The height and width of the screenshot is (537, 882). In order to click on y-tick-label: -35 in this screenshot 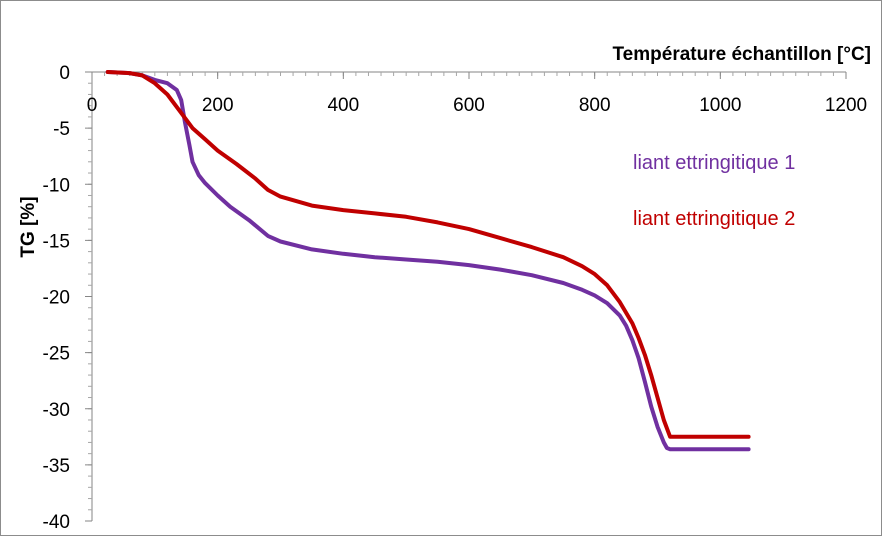, I will do `click(56, 466)`.